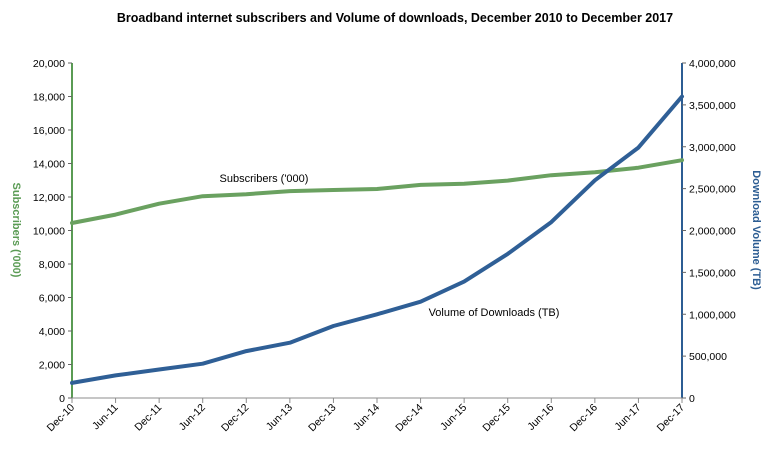  Describe the element at coordinates (712, 64) in the screenshot. I see `right-tick-label: 4,000,000` at that location.